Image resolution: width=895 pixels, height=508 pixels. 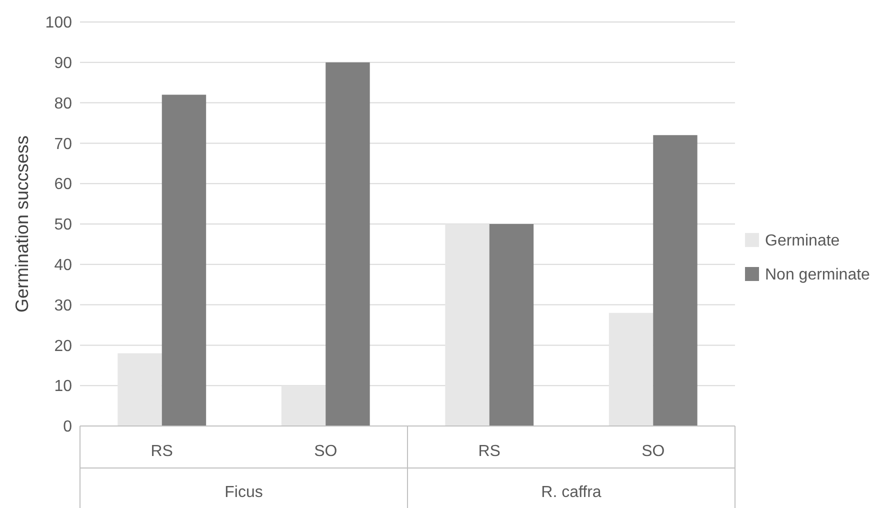 I want to click on y-tick-label: 60, so click(x=63, y=185).